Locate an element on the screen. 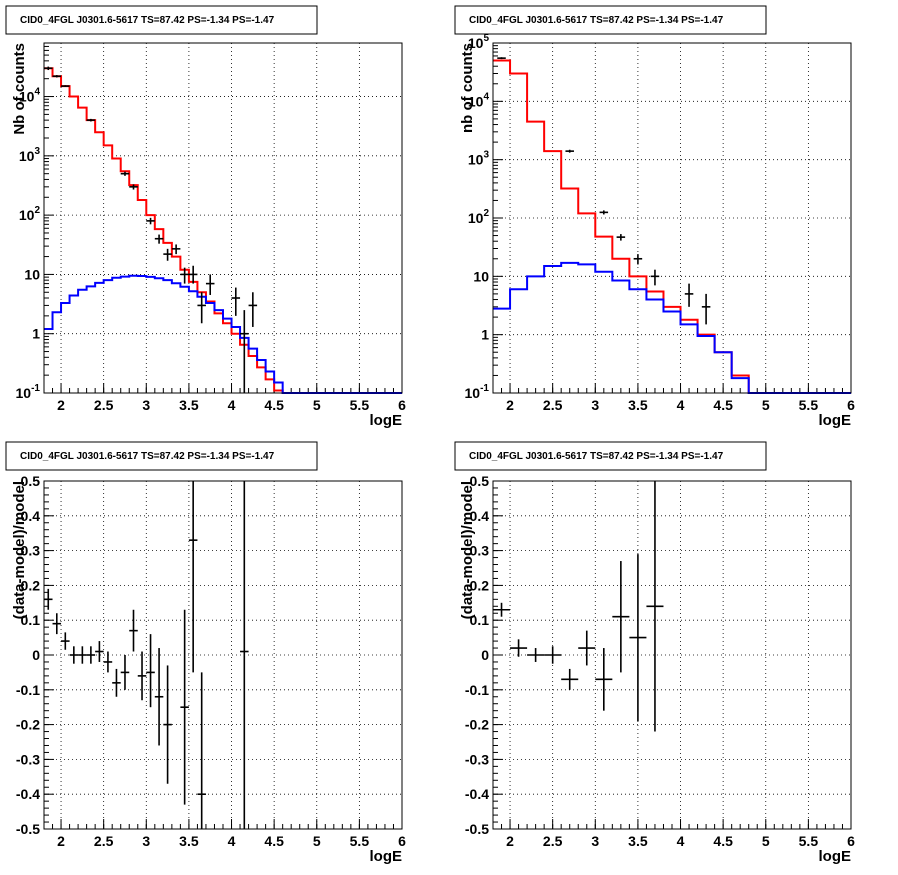  y-tick-label: -0.4 is located at coordinates (477, 794).